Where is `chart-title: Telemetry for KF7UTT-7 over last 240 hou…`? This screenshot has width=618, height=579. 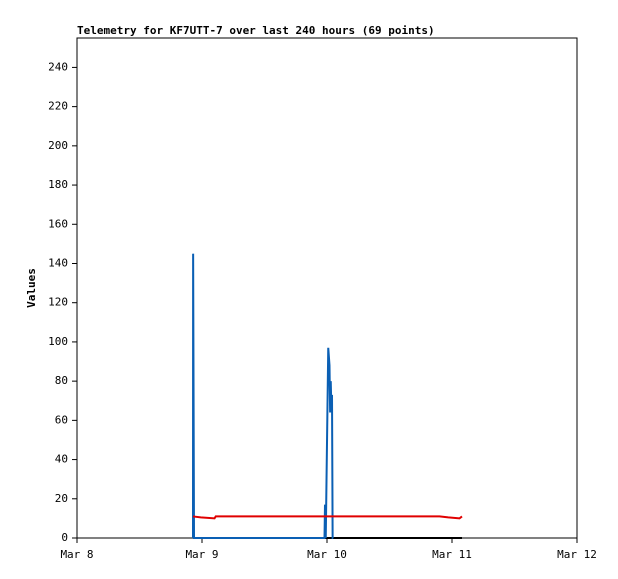 chart-title: Telemetry for KF7UTT-7 over last 240 hou… is located at coordinates (256, 30).